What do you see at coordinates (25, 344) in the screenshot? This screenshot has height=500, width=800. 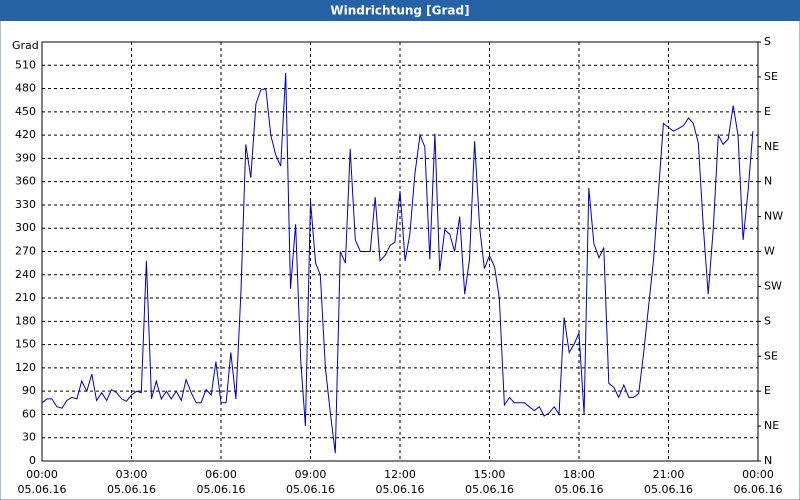 I see `y-tick-label: 150` at bounding box center [25, 344].